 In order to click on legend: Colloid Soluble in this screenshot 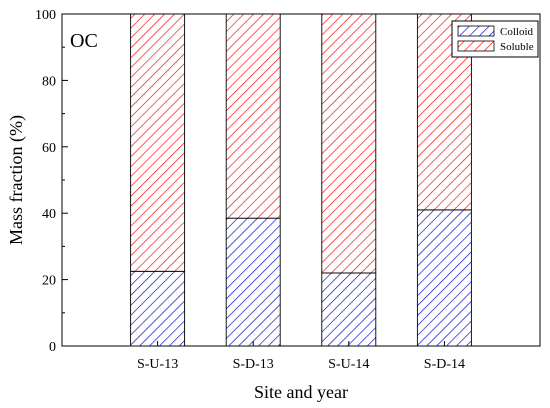, I will do `click(495, 39)`.